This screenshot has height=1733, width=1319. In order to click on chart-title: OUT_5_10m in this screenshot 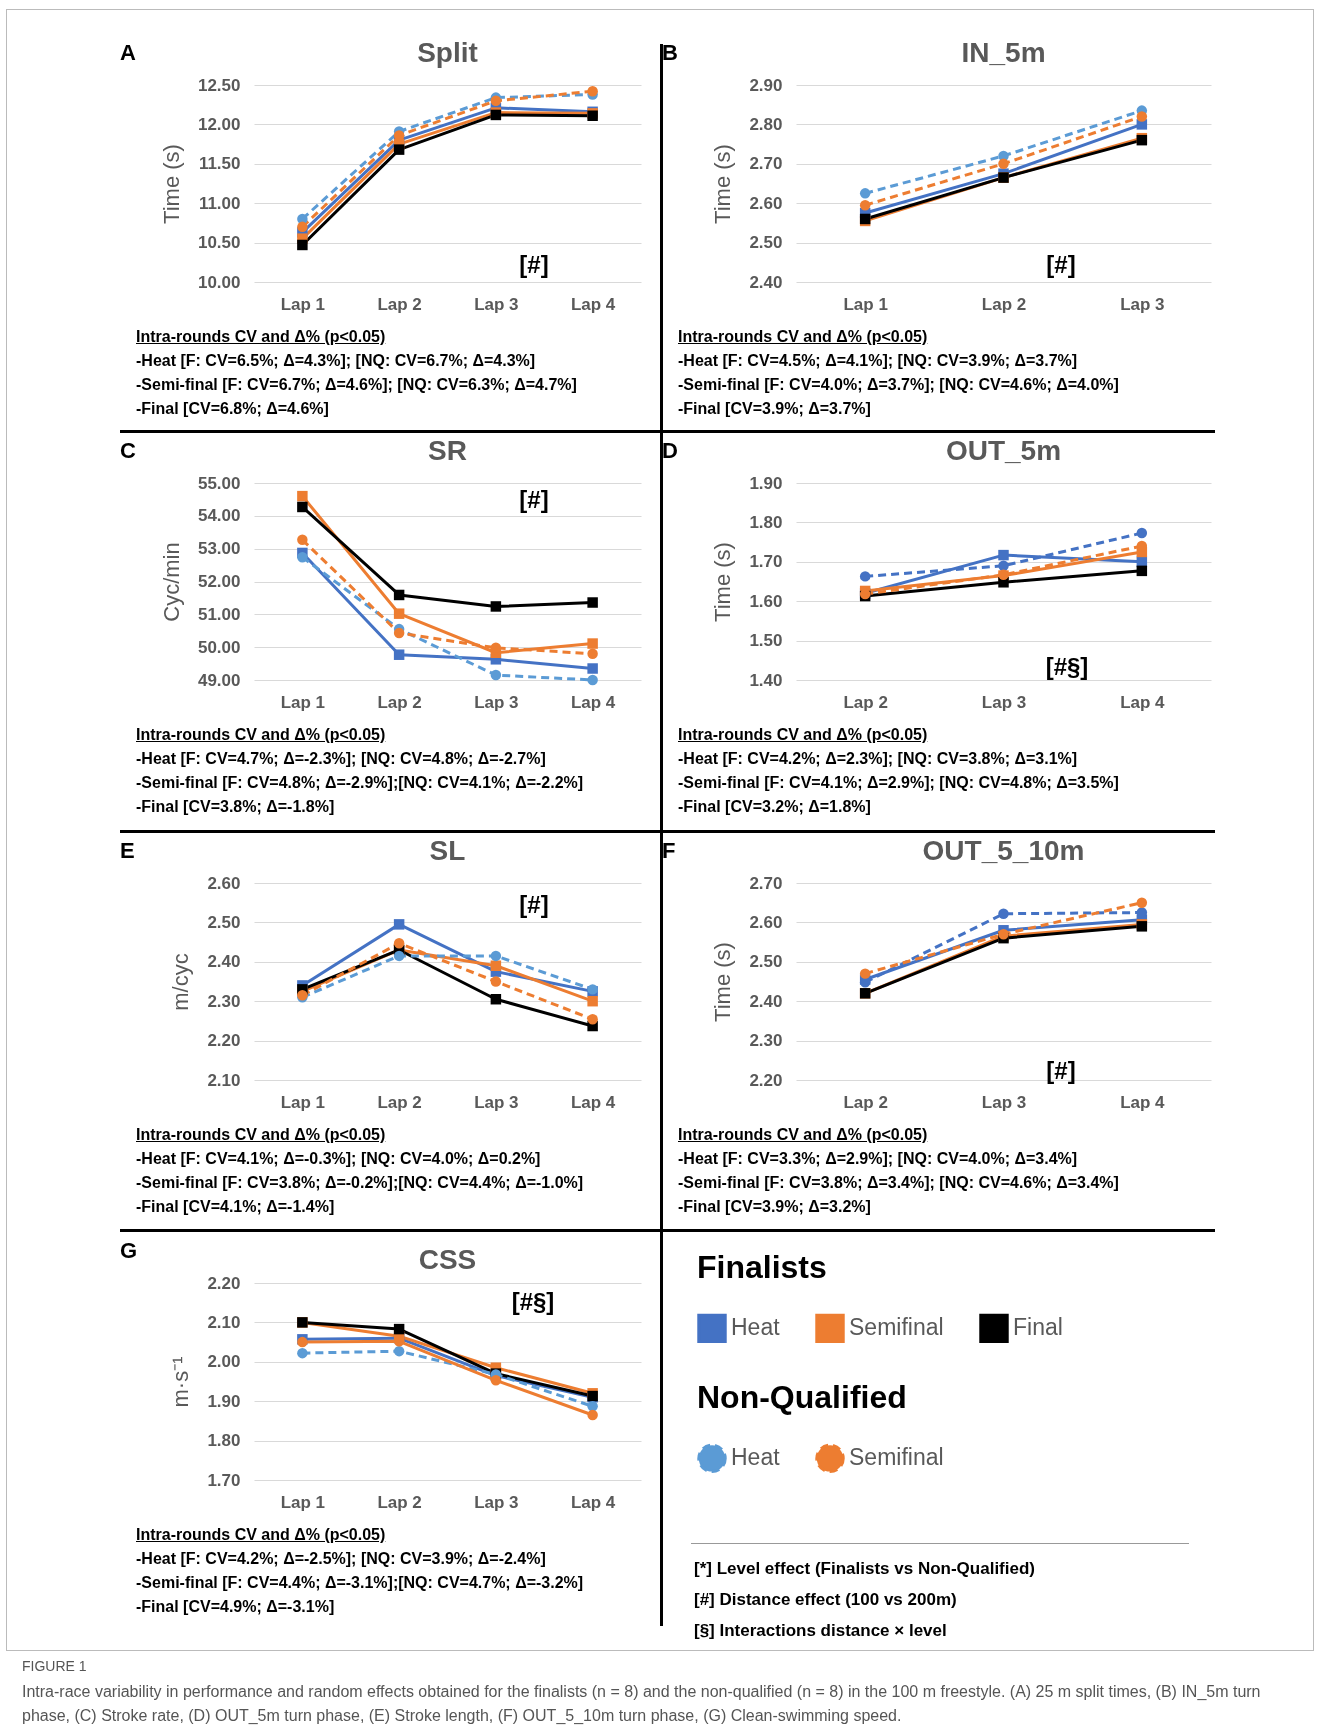, I will do `click(1003, 850)`.